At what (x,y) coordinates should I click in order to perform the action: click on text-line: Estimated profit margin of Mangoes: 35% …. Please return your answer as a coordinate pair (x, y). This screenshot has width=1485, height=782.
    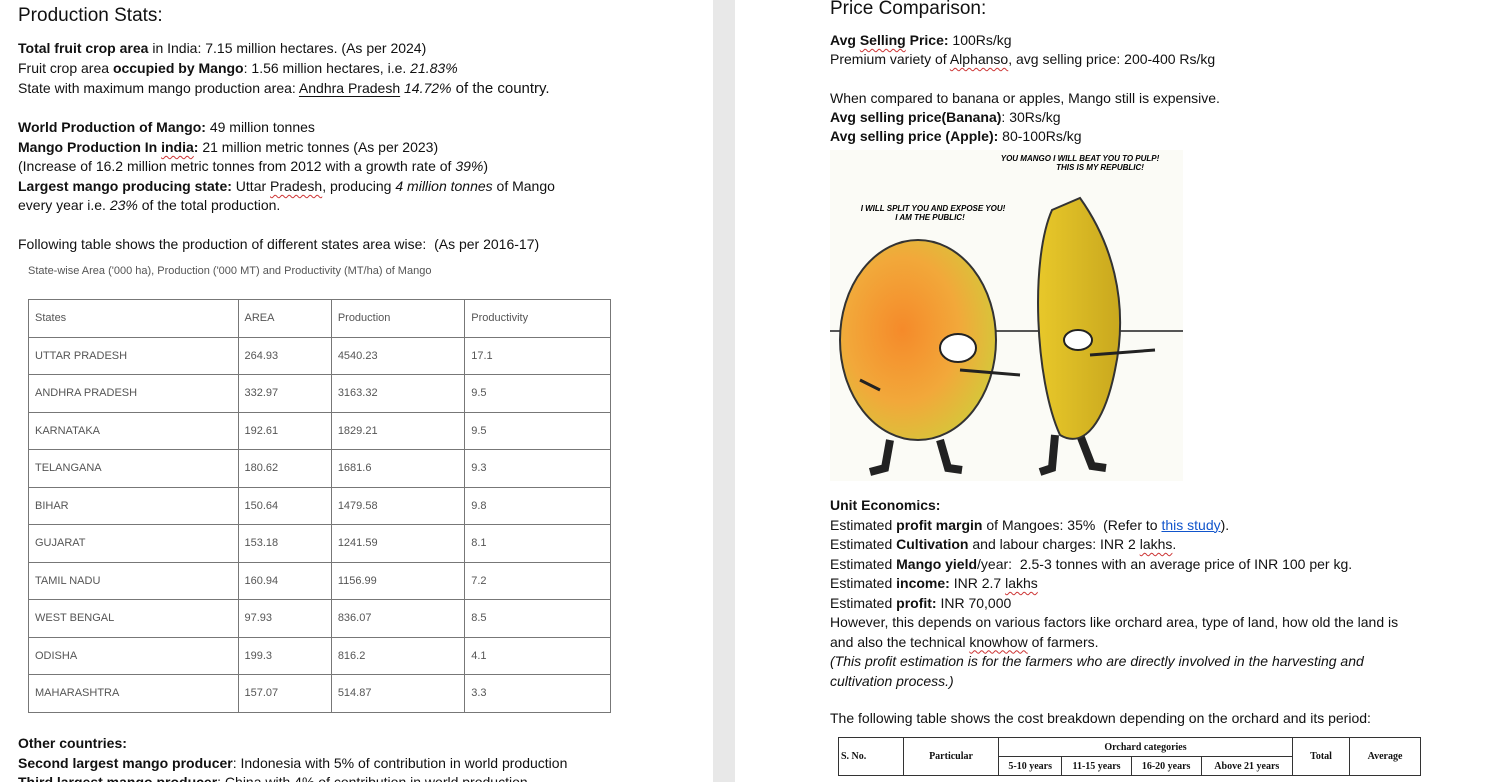
    Looking at the image, I should click on (1029, 525).